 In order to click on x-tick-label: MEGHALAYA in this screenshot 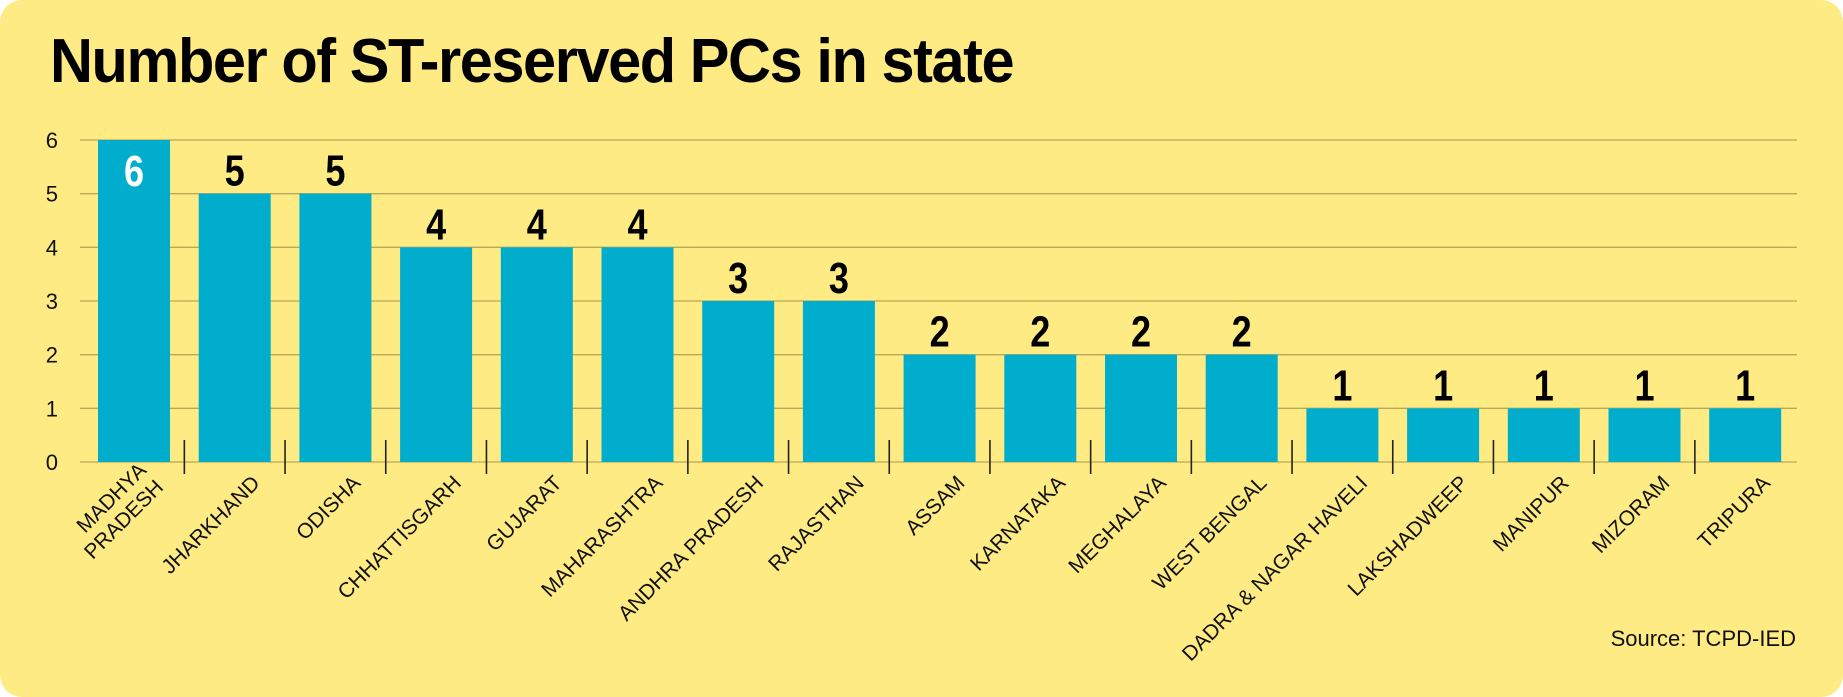, I will do `click(1117, 525)`.